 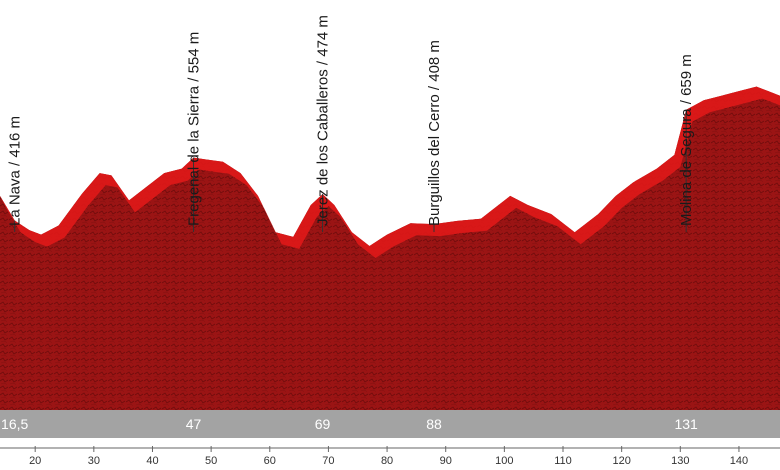 I want to click on x-tick-label: 70, so click(x=328, y=461).